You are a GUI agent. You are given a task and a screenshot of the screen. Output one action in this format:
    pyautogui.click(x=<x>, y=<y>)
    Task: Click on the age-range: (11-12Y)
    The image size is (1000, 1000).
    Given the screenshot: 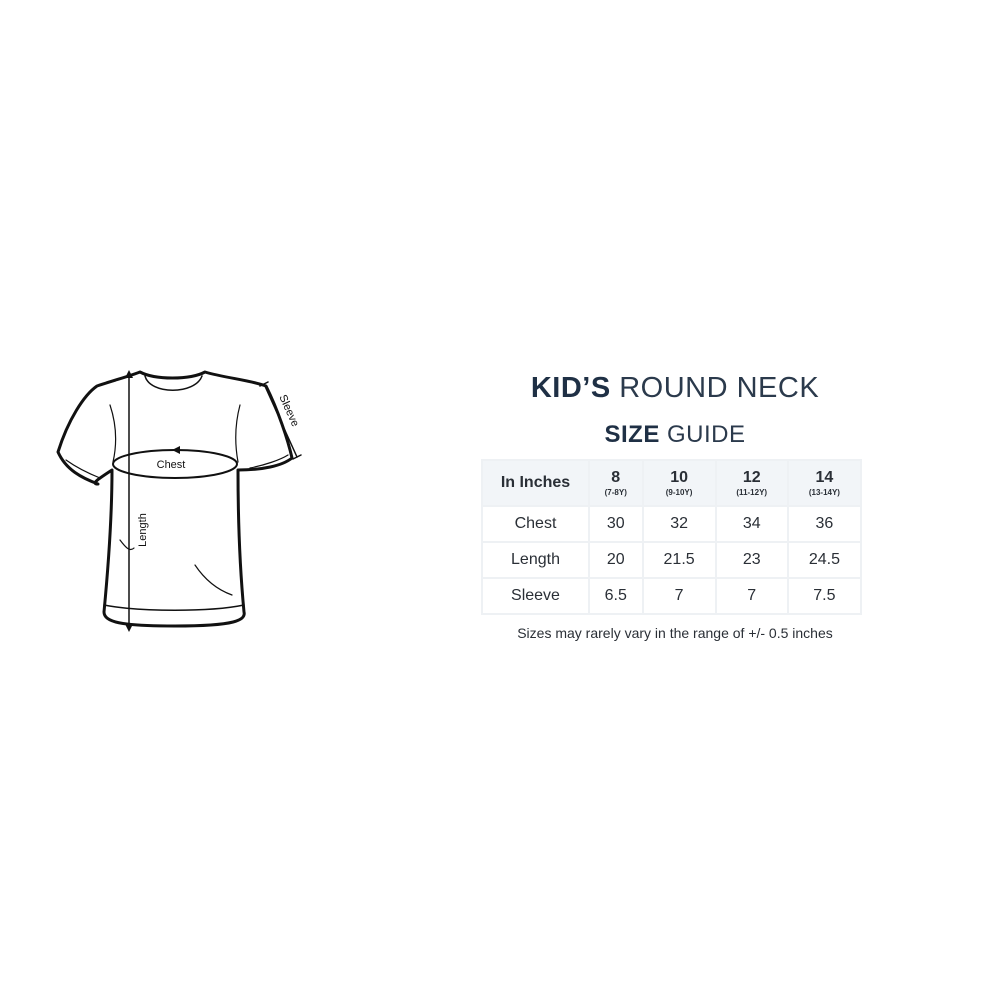 What is the action you would take?
    pyautogui.click(x=752, y=492)
    